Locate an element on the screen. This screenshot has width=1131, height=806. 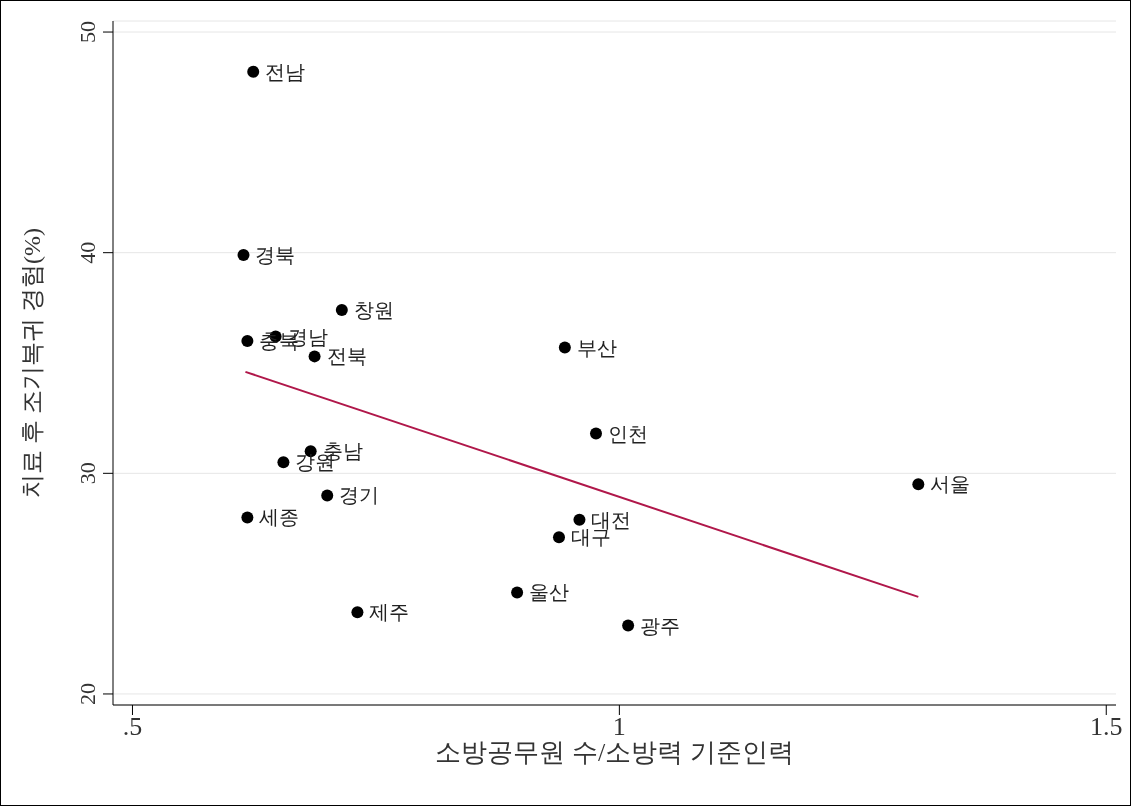
y-axis-title: 치료 후 조기복귀 경험(%) is located at coordinates (31, 363).